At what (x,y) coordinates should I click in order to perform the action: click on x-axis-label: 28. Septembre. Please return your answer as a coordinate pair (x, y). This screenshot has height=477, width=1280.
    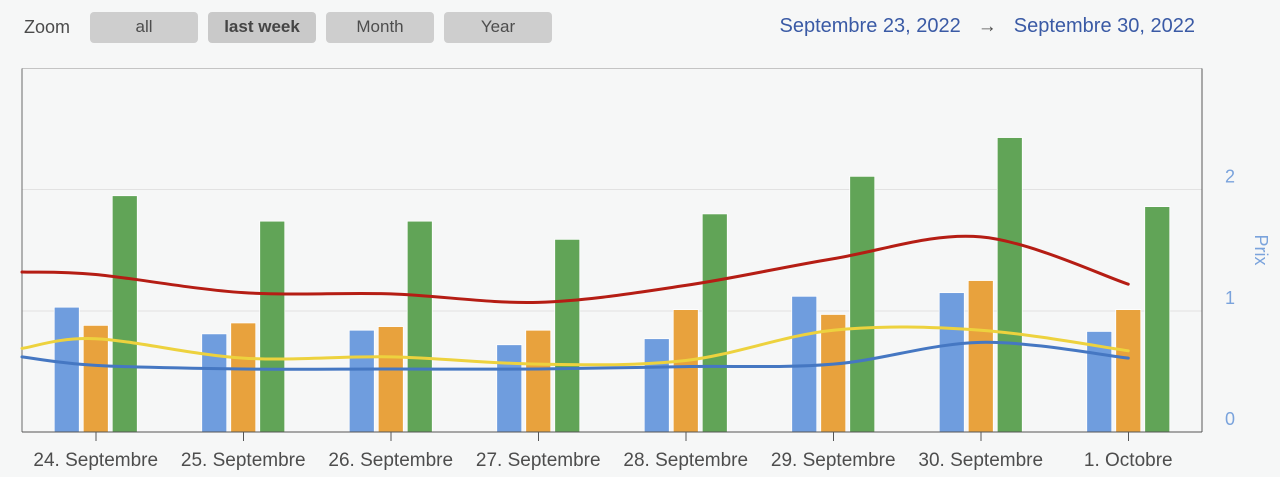
    Looking at the image, I should click on (685, 460).